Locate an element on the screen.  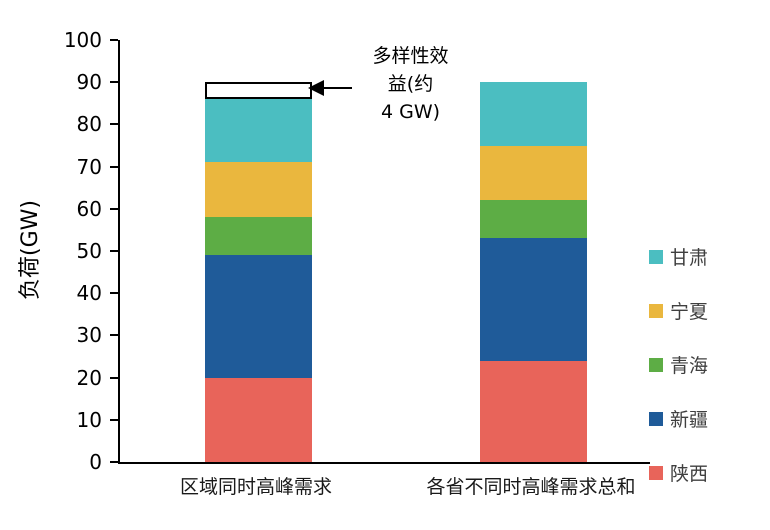
legend: 甘肃宁夏青海新疆陕西 is located at coordinates (678, 364).